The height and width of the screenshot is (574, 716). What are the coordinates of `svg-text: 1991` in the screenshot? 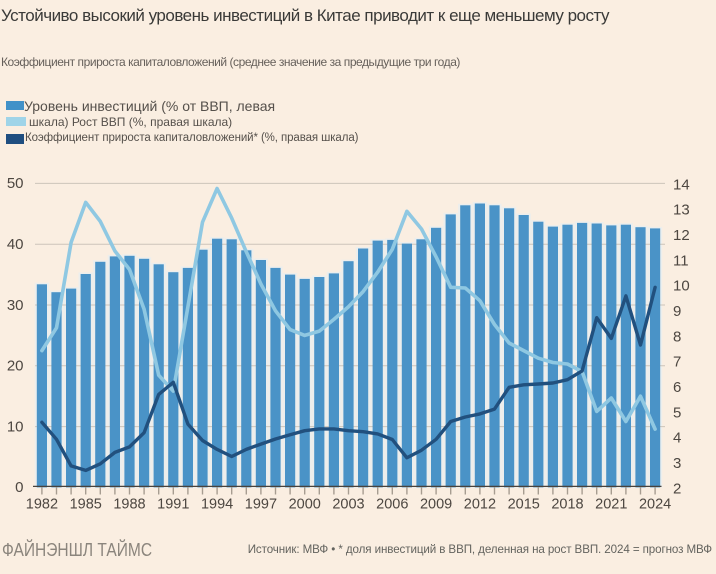 It's located at (173, 504).